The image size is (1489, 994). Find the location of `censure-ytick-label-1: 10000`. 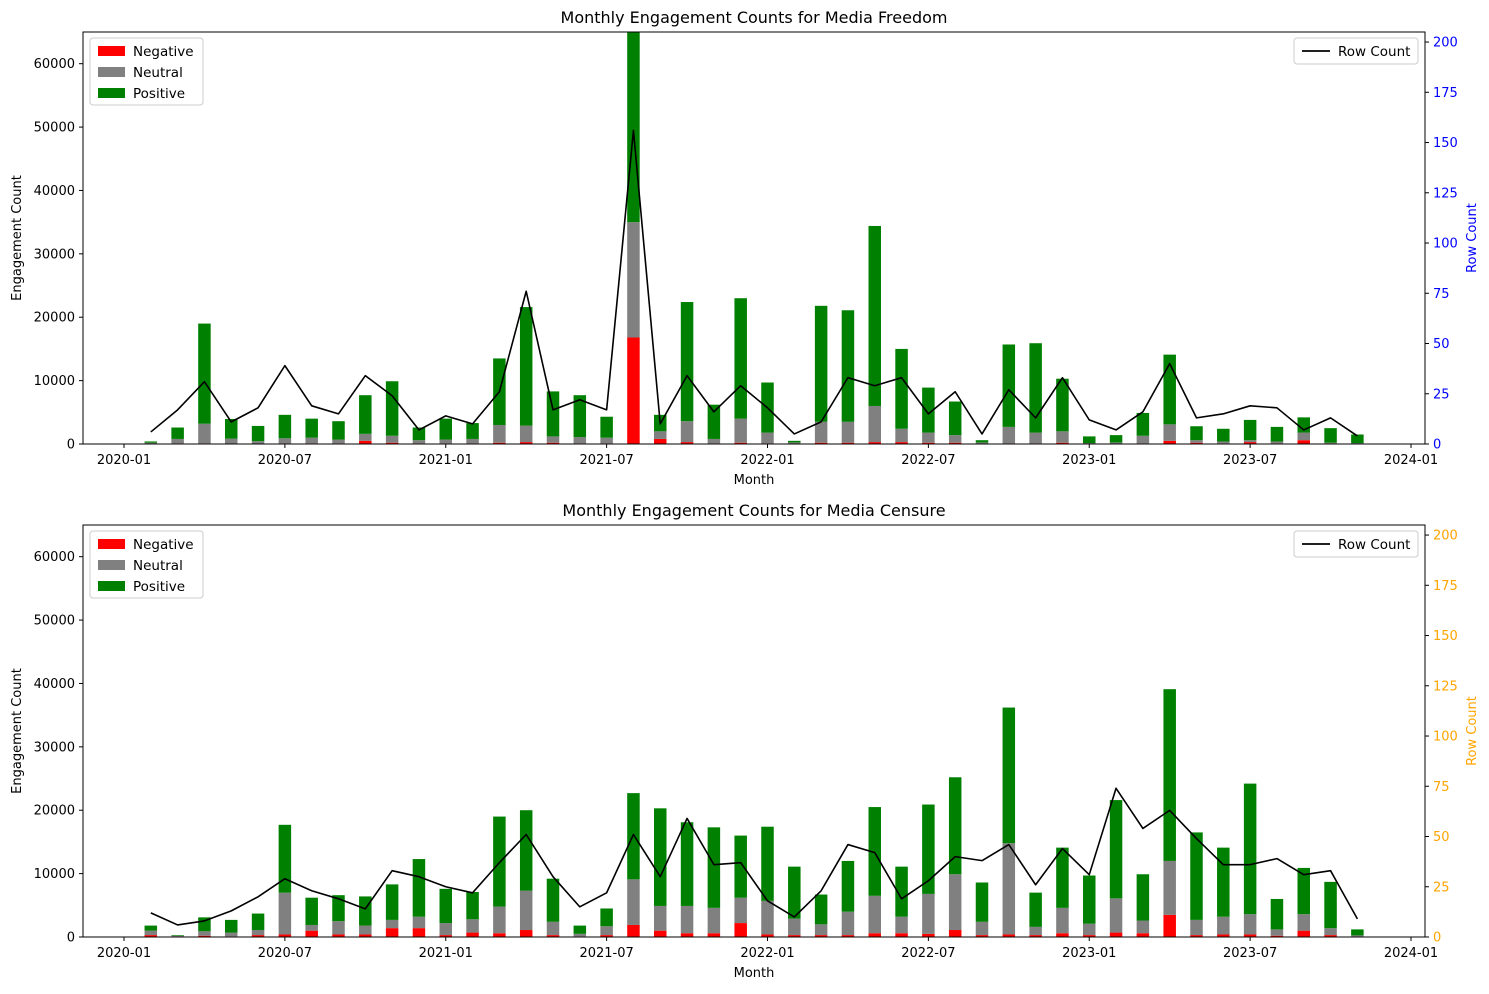

censure-ytick-label-1: 10000 is located at coordinates (54, 874).